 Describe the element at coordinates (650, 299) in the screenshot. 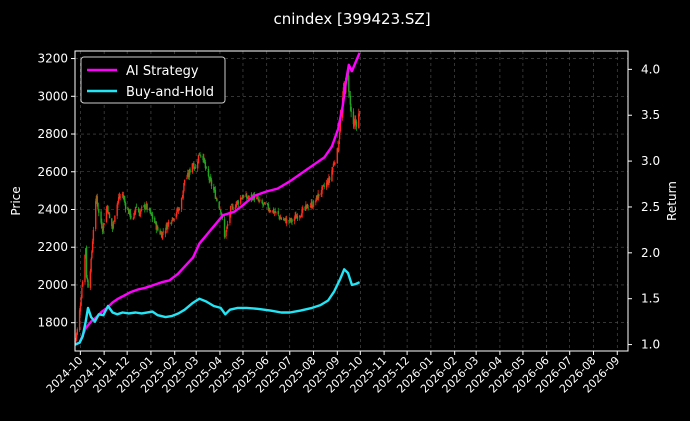

I see `y2-tick-label: 1.5` at that location.